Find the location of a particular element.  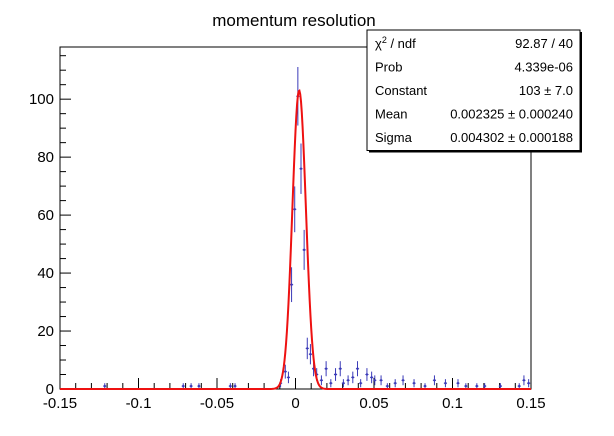

x-tick-label: -0.05 is located at coordinates (217, 403).